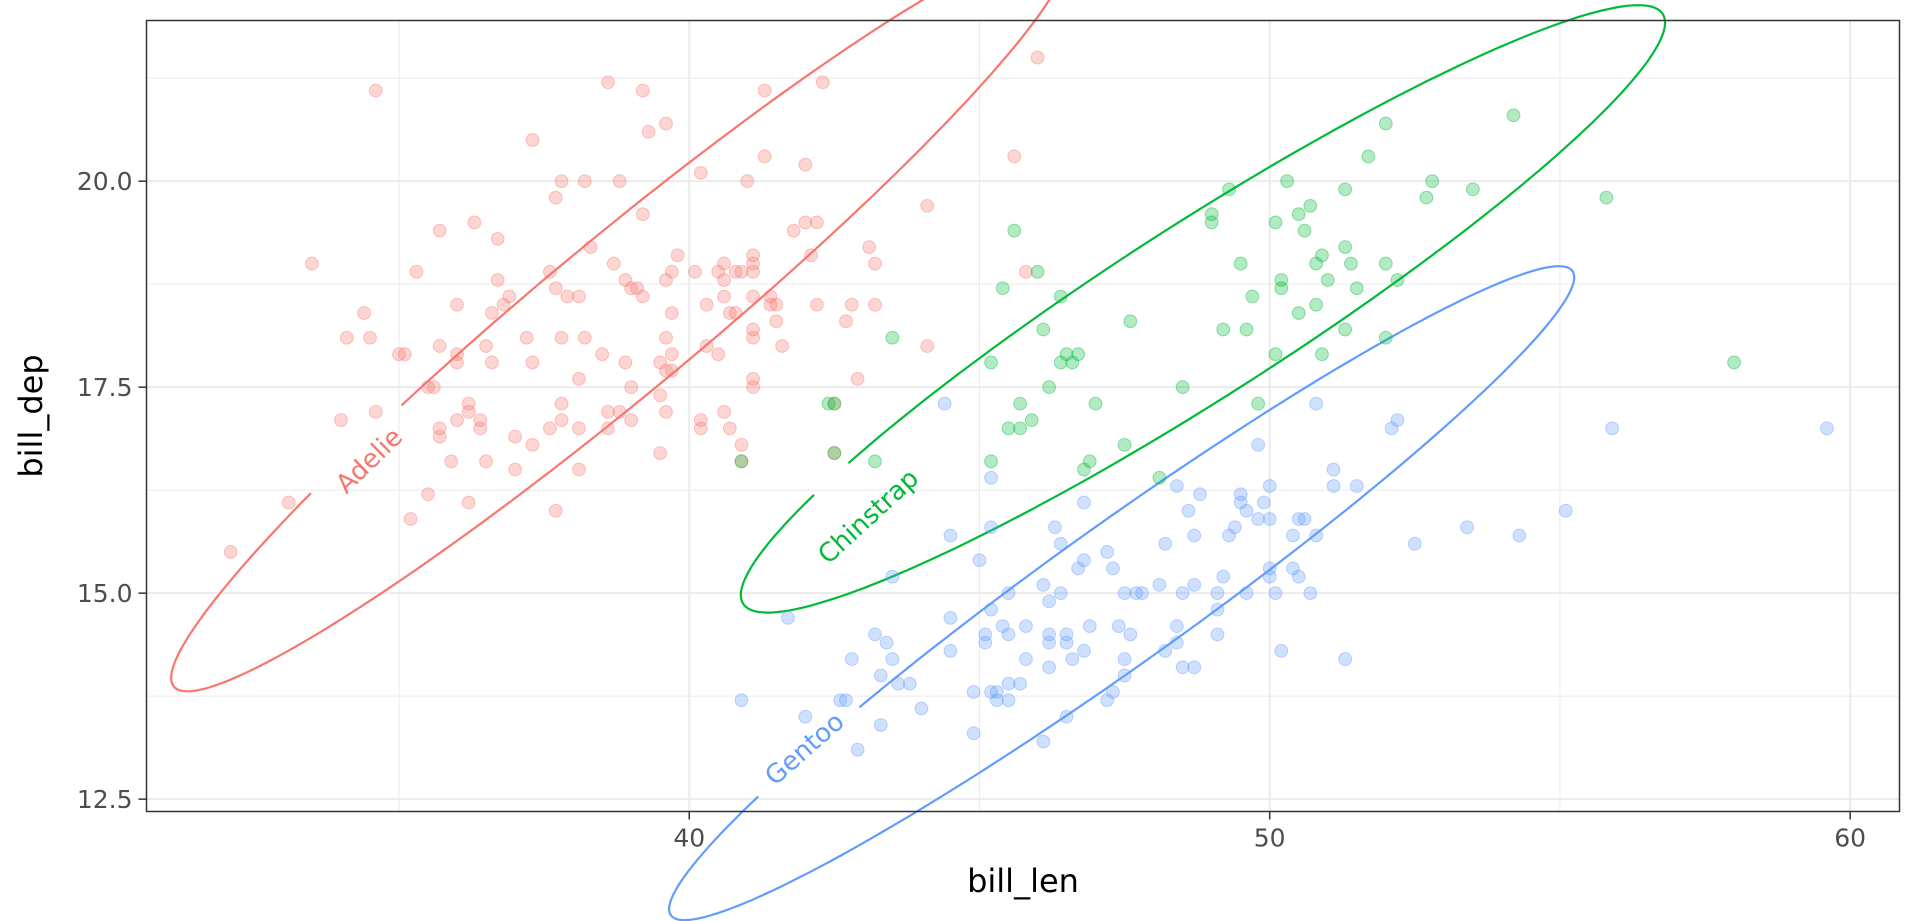 This screenshot has height=921, width=1920. Describe the element at coordinates (105, 387) in the screenshot. I see `y-tick-label: 17.5` at that location.